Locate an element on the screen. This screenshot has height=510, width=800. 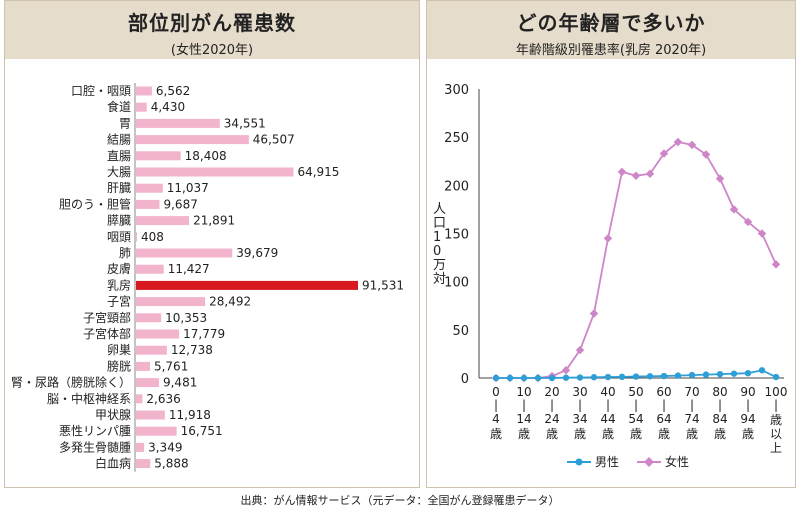
legend-item-male: 男性 is located at coordinates (593, 461).